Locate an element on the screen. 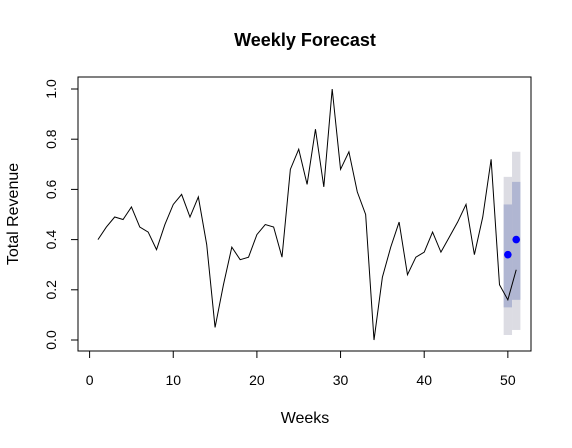 The width and height of the screenshot is (572, 448). x-axis: 0 10 20 30 40 50 is located at coordinates (301, 369).